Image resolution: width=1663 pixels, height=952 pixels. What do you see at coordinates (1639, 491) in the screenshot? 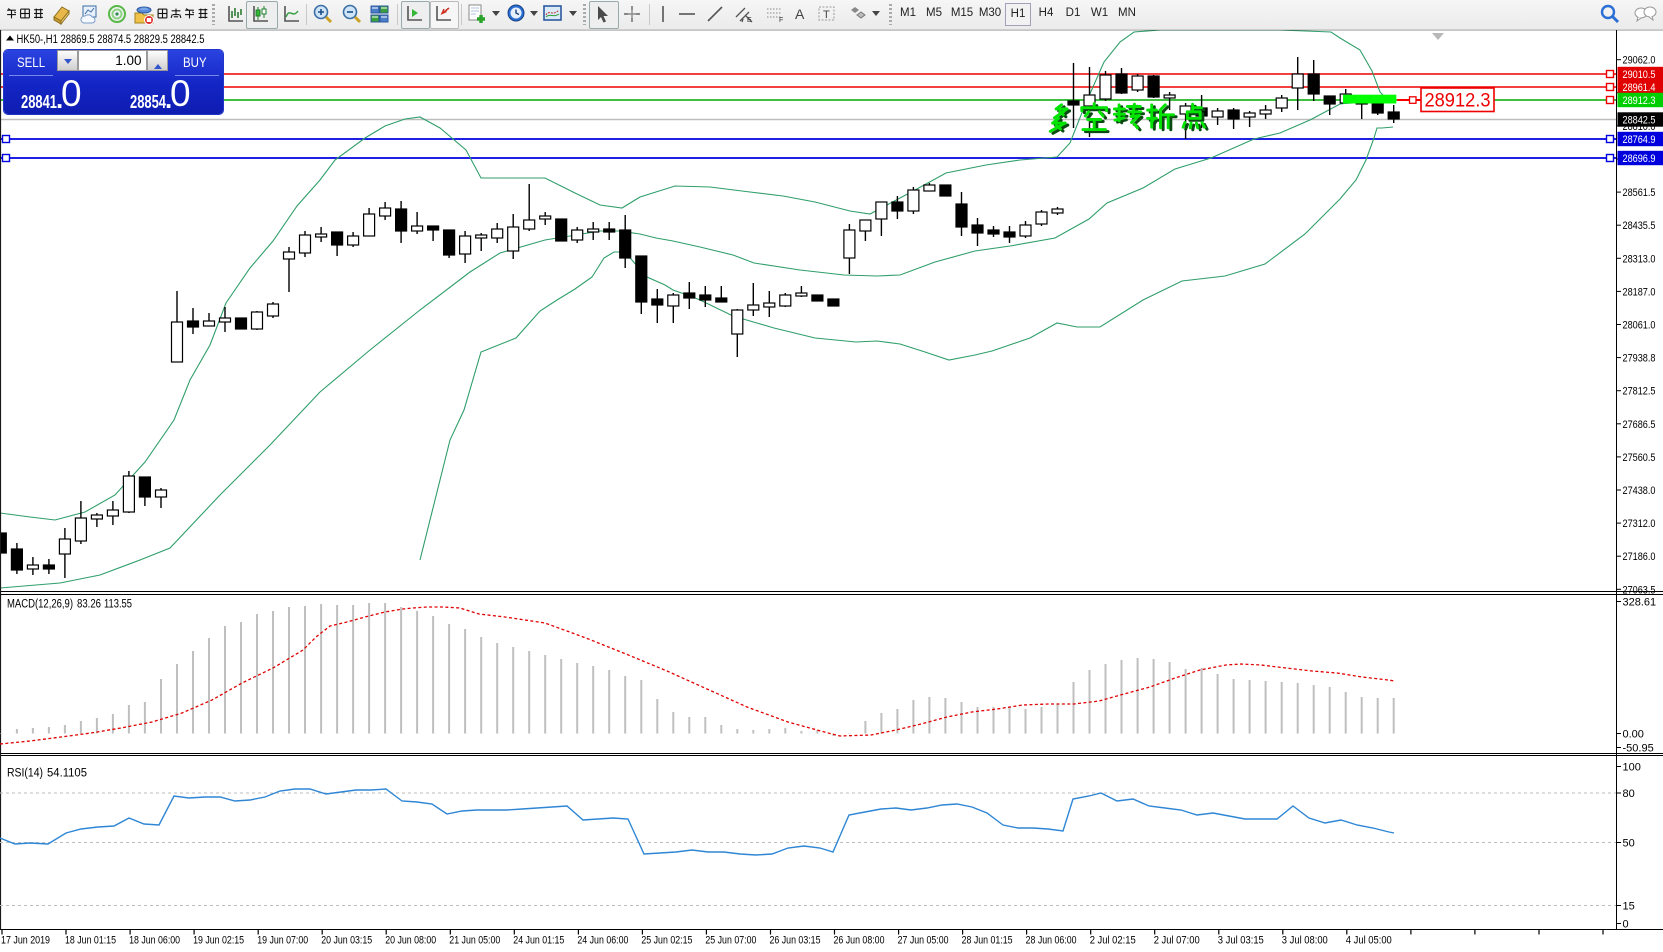
I see `svg-text: 27438.0` at bounding box center [1639, 491].